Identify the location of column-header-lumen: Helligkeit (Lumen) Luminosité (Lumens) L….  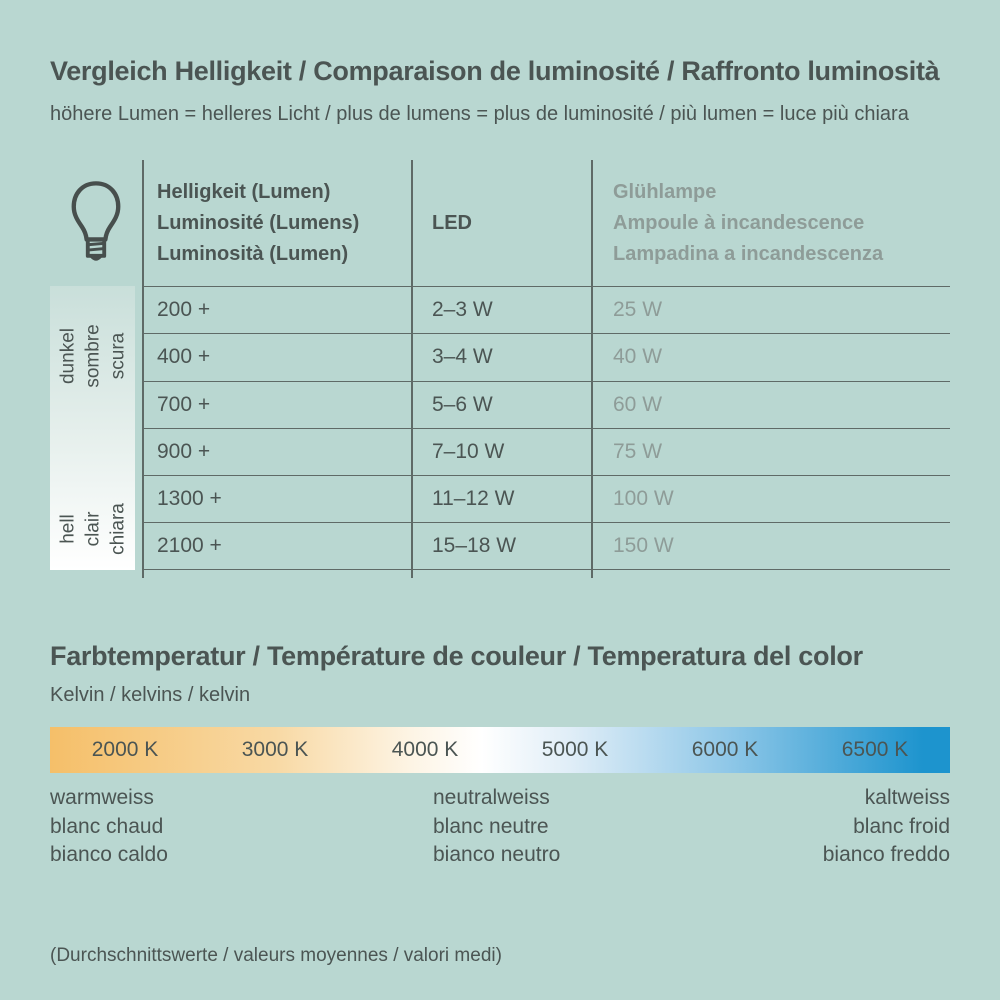
(276, 223).